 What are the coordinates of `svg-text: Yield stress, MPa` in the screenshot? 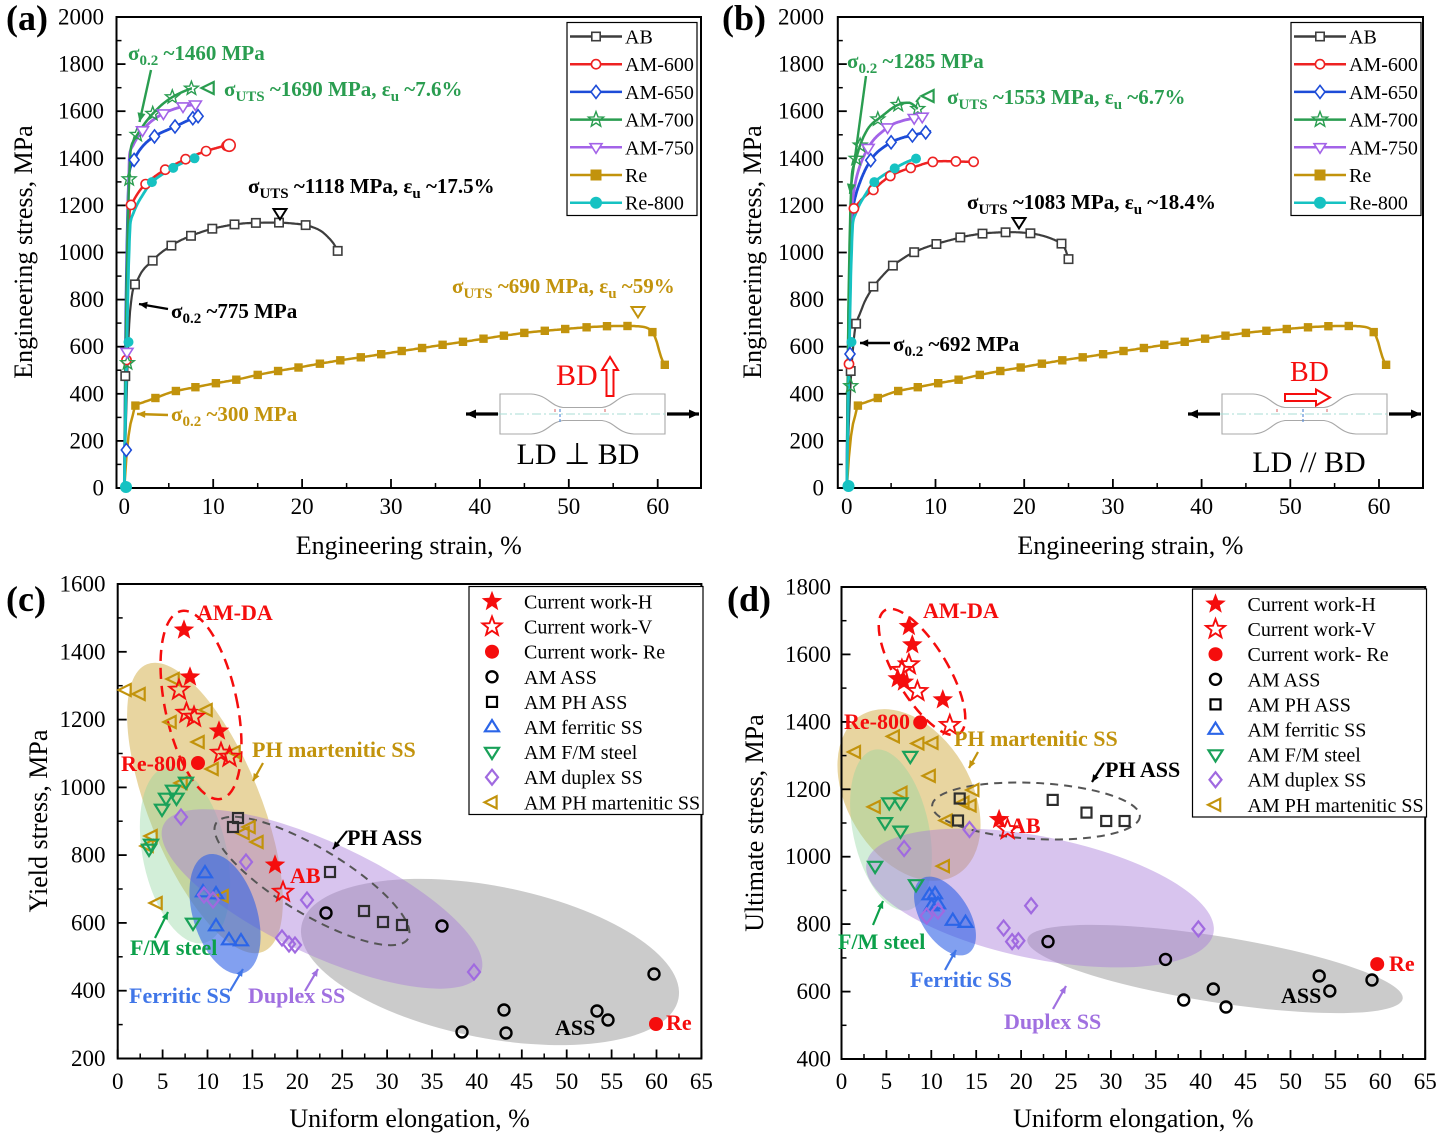 It's located at (38, 820).